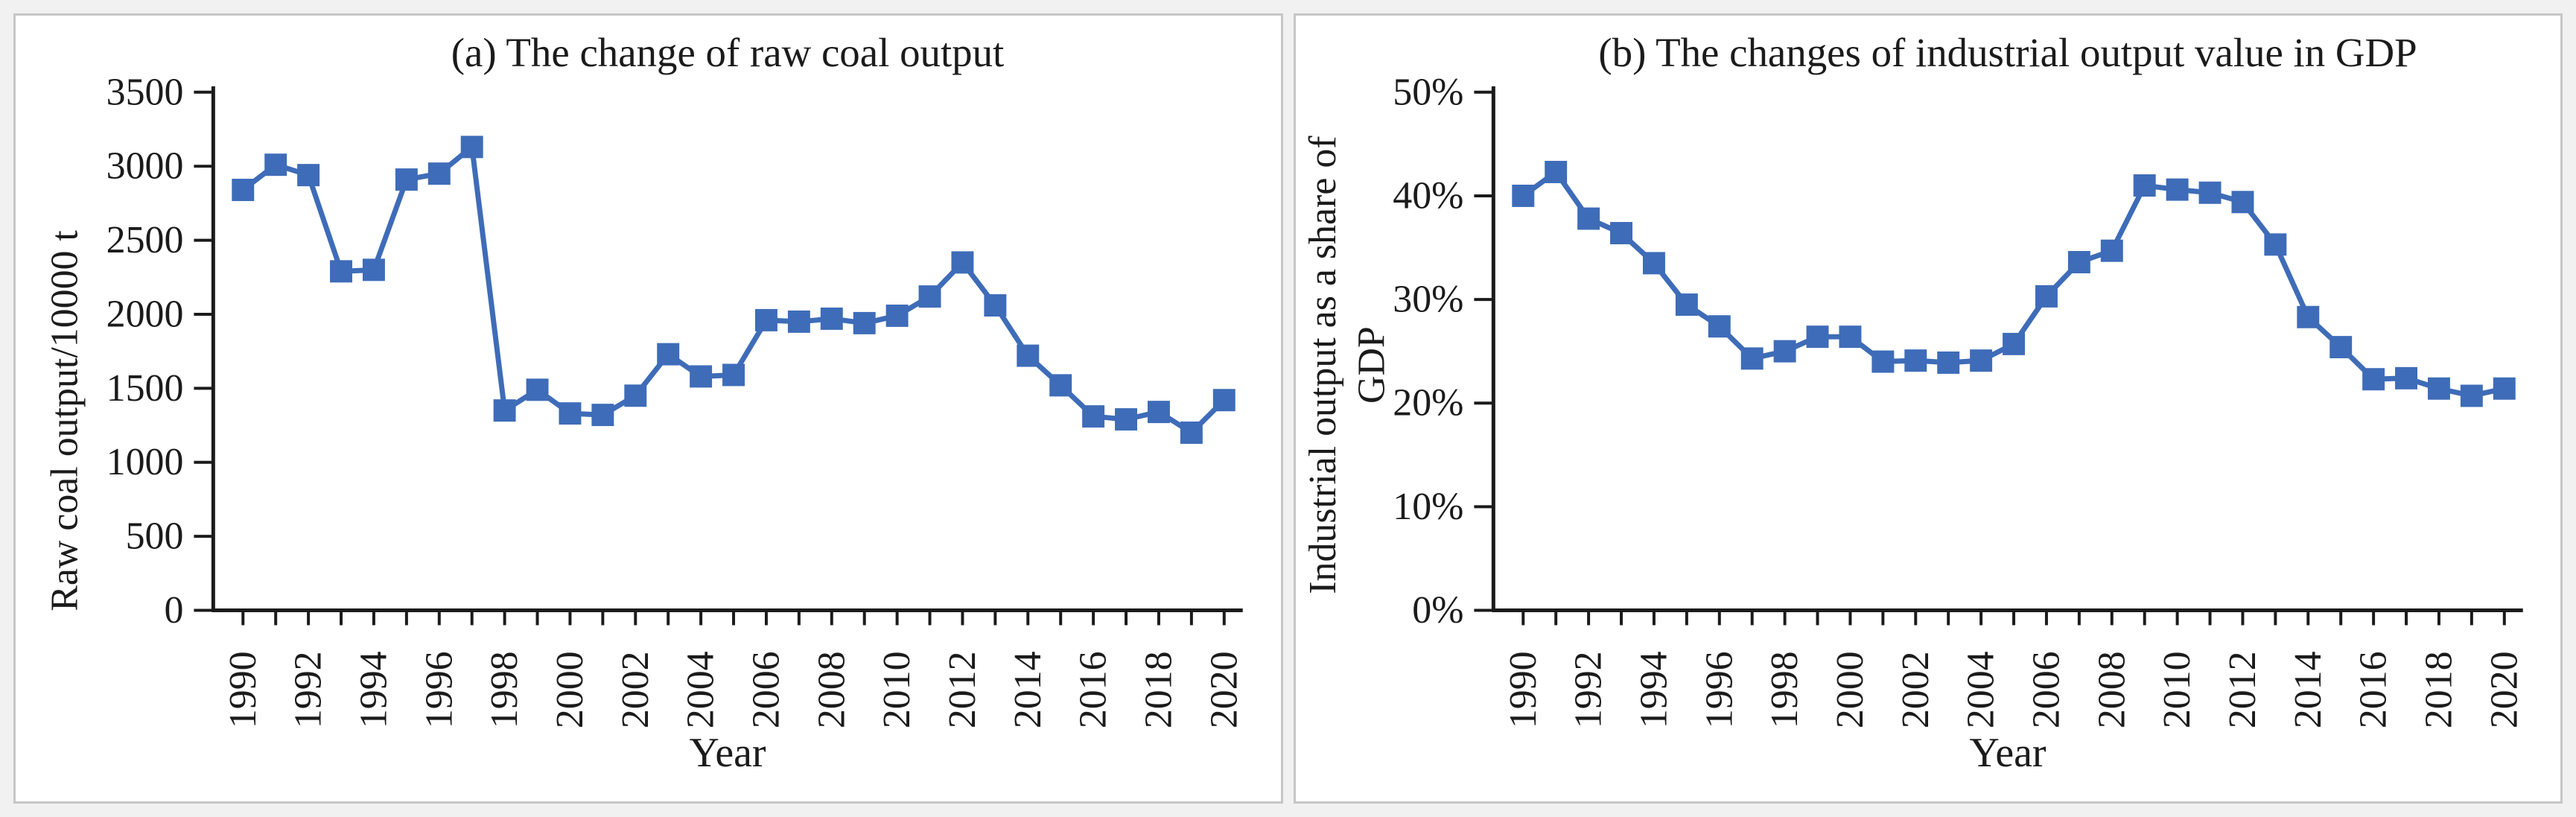  Describe the element at coordinates (635, 689) in the screenshot. I see `x-tick-label: 2002` at that location.